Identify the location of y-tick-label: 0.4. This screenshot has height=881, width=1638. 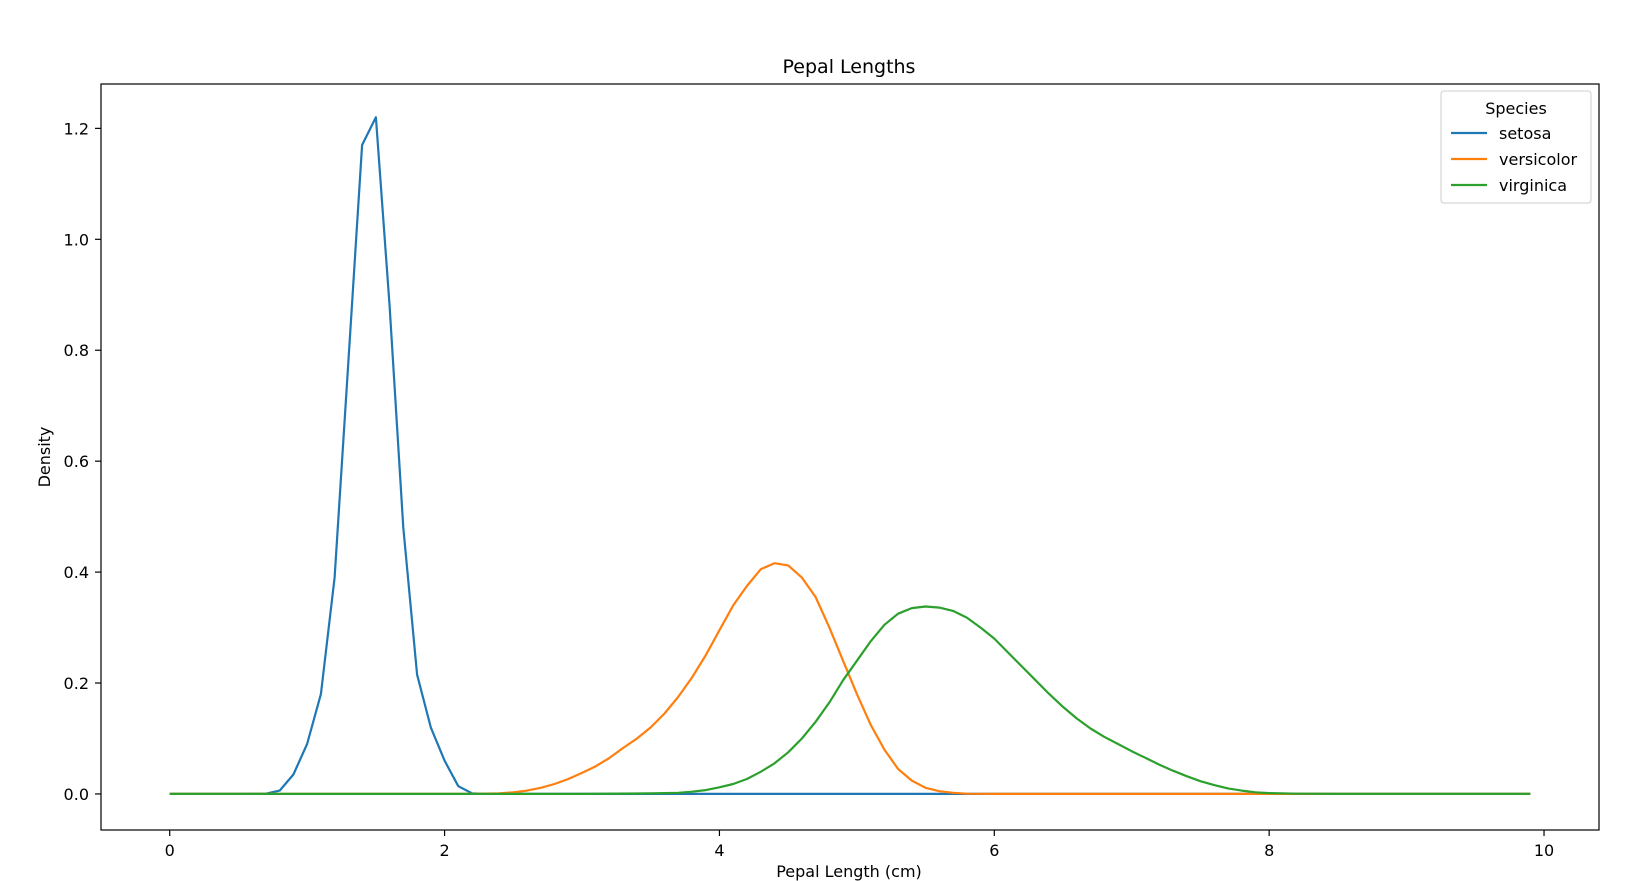
(76, 572).